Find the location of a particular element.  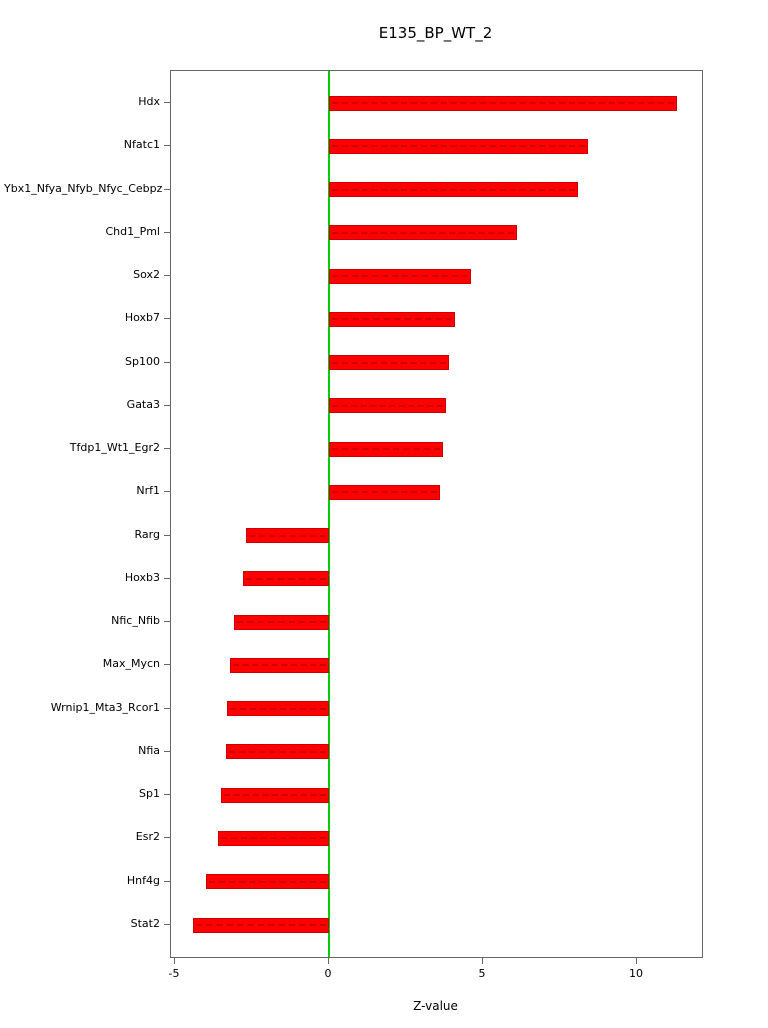

y-category-label: Hoxb3 is located at coordinates (142, 577).